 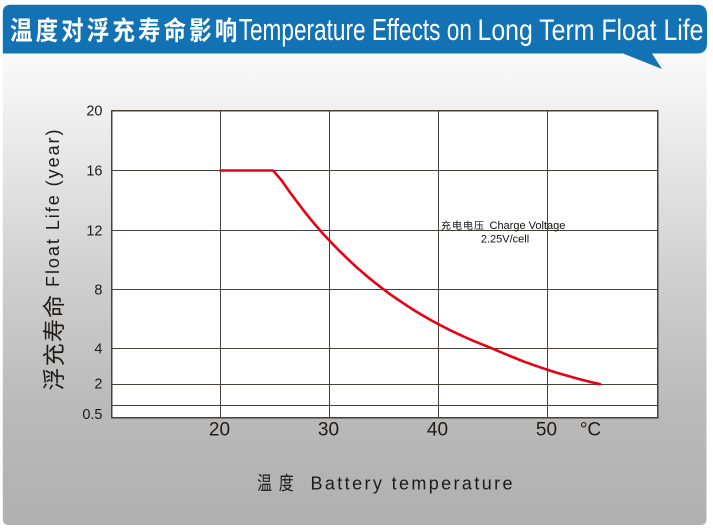 I want to click on svg-text: 12, so click(x=94, y=232).